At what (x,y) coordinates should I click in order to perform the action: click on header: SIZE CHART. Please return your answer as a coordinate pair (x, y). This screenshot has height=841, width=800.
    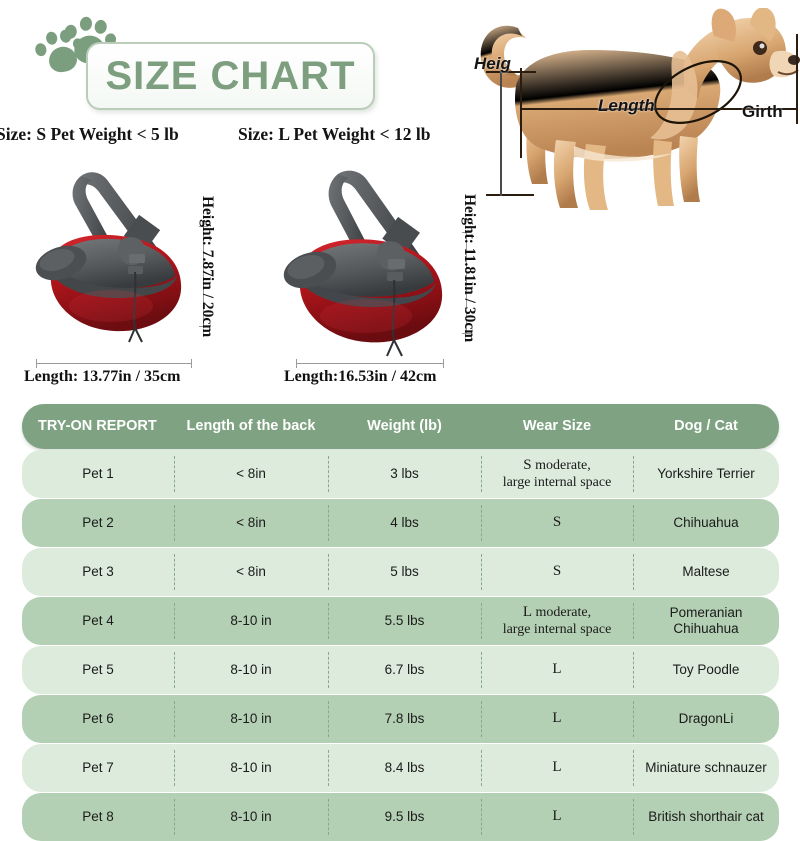
    Looking at the image, I should click on (235, 60).